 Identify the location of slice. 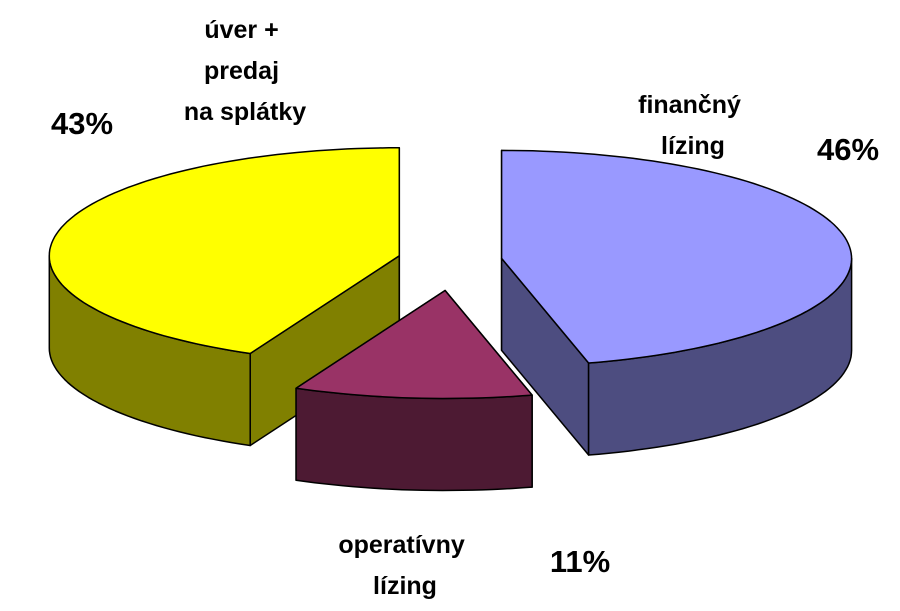
(414, 390).